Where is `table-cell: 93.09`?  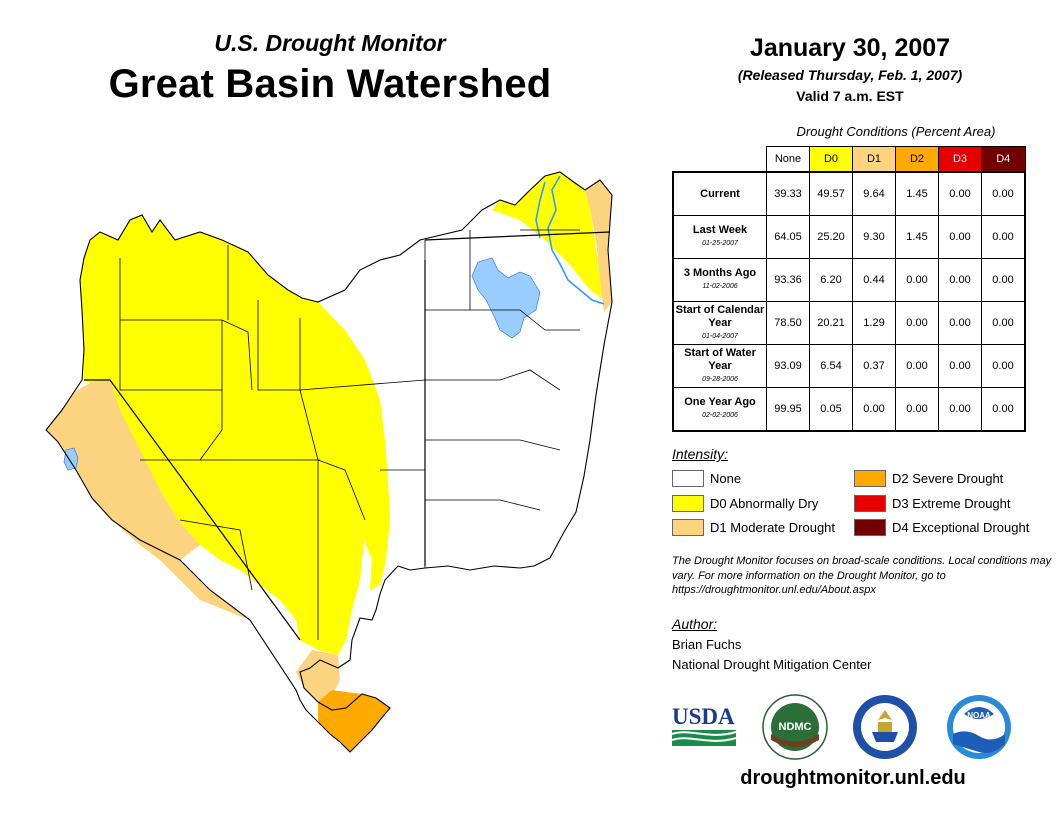 table-cell: 93.09 is located at coordinates (788, 366).